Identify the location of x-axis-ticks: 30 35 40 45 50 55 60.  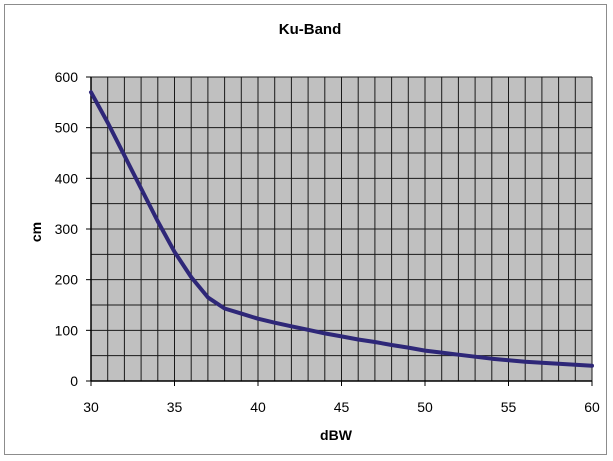
(341, 398).